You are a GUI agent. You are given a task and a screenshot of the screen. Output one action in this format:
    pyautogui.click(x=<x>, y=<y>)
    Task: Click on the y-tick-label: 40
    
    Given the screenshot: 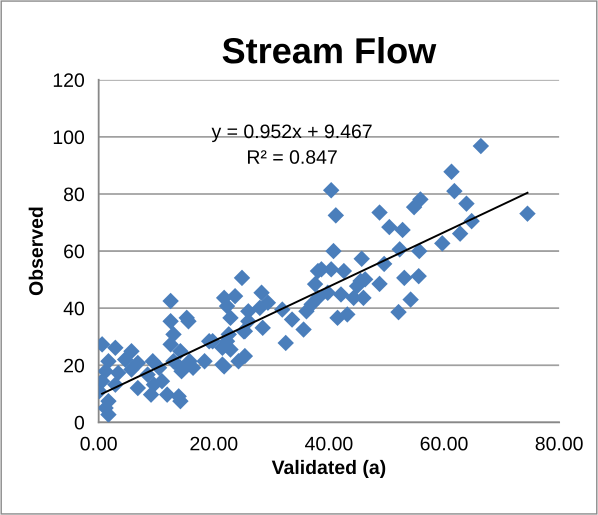 What is the action you would take?
    pyautogui.click(x=74, y=309)
    